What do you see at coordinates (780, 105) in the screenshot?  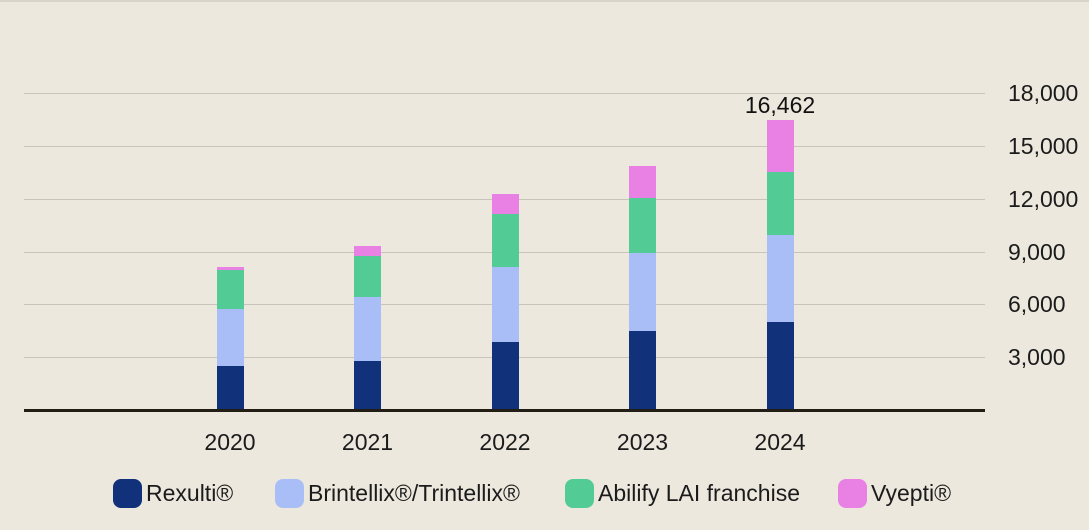 I see `total-annotation: 16,462` at bounding box center [780, 105].